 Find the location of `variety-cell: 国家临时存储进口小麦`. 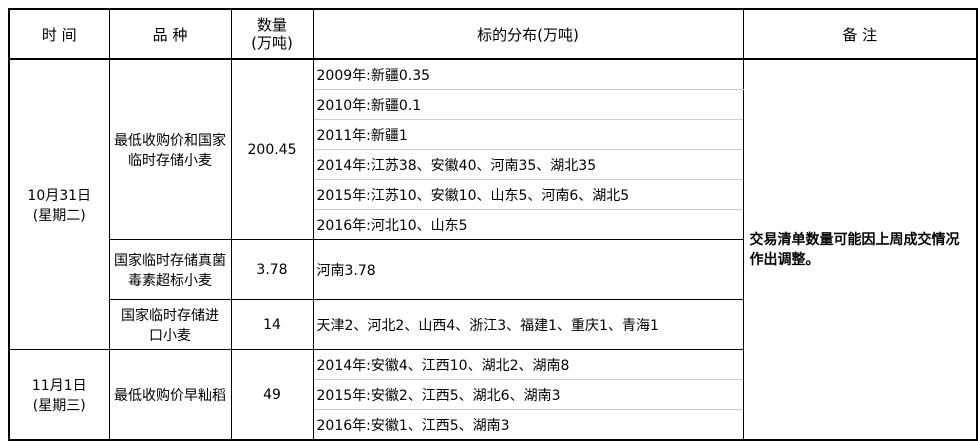

variety-cell: 国家临时存储进口小麦 is located at coordinates (170, 324).